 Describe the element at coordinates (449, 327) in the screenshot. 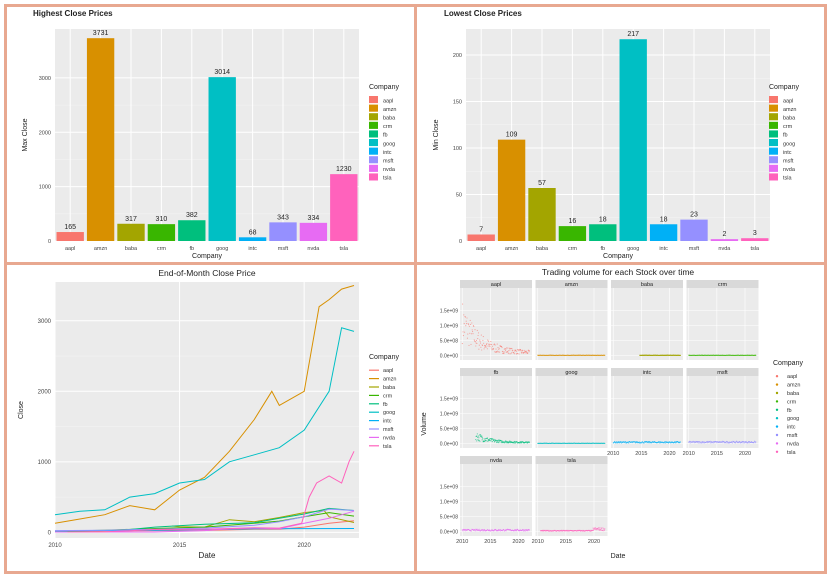

I see `y-tick-label: 1.0e+09` at that location.